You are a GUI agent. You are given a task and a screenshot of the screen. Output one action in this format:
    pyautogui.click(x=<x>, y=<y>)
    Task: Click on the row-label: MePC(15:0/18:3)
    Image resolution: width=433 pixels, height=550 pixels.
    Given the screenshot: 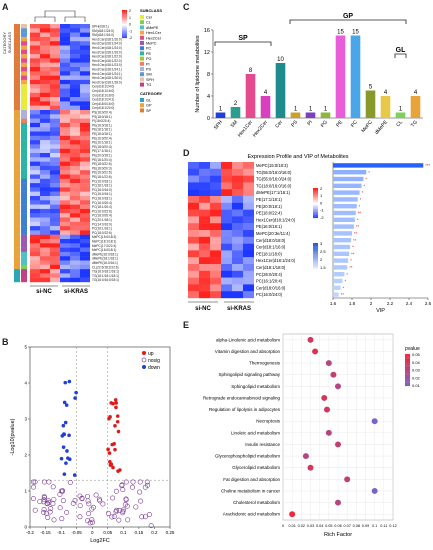 What is the action you would take?
    pyautogui.click(x=272, y=165)
    